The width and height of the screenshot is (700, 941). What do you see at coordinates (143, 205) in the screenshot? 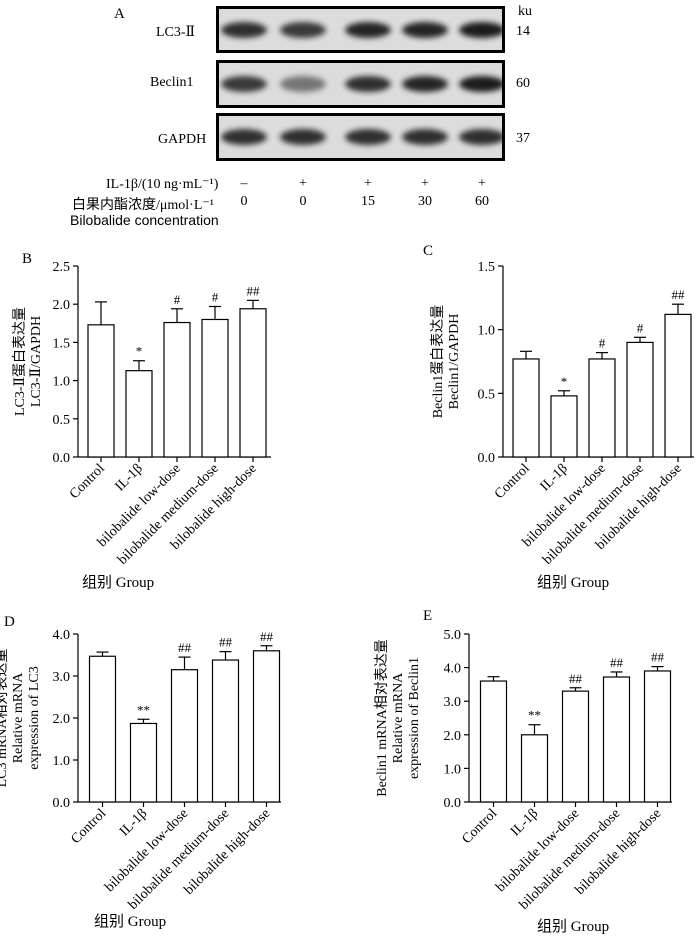
I see `bilobalide-conc-label: 白果内酯浓度/μmol·L⁻¹` at bounding box center [143, 205].